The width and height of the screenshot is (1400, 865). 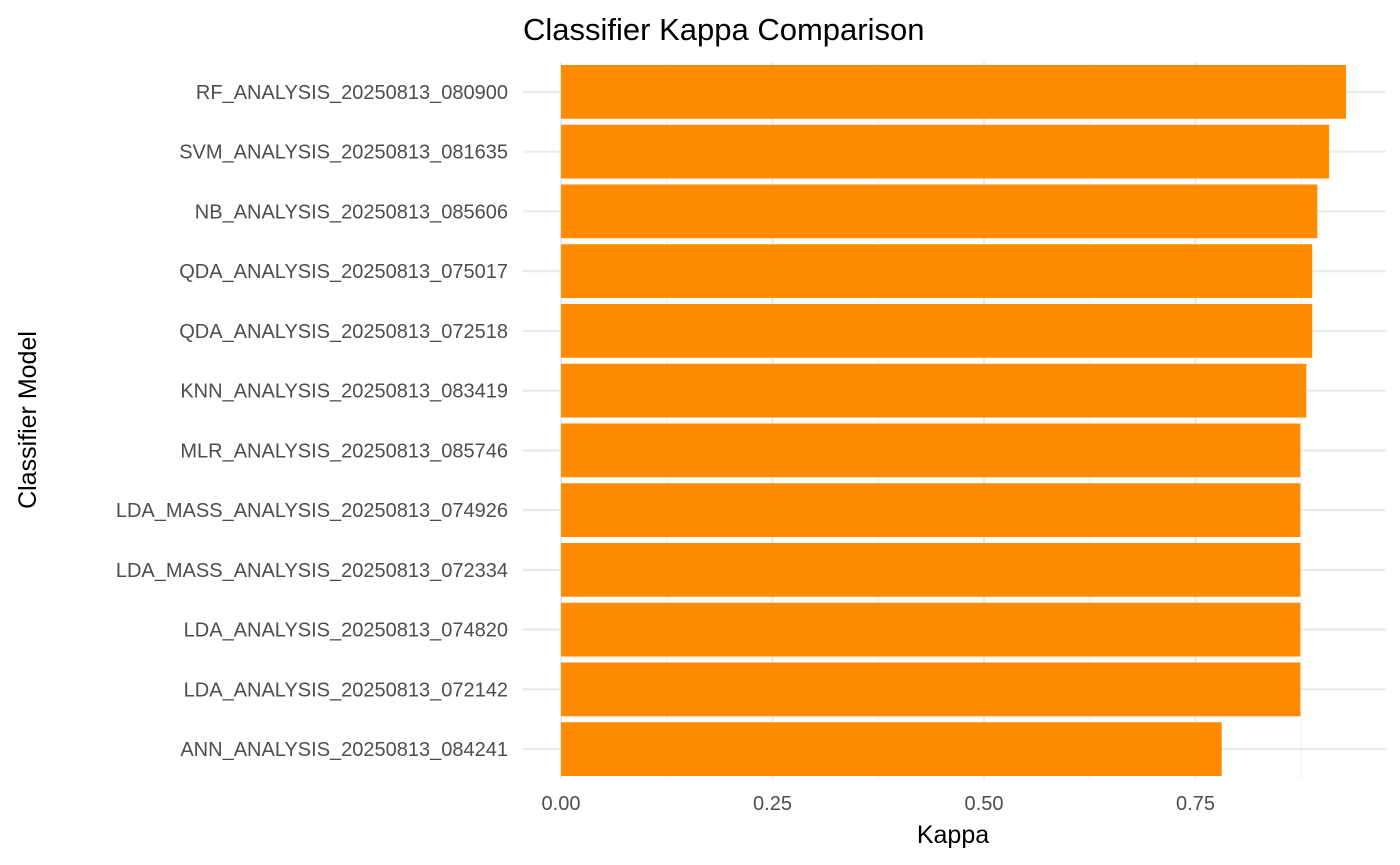 What do you see at coordinates (561, 804) in the screenshot?
I see `x-tick-label: 0.00` at bounding box center [561, 804].